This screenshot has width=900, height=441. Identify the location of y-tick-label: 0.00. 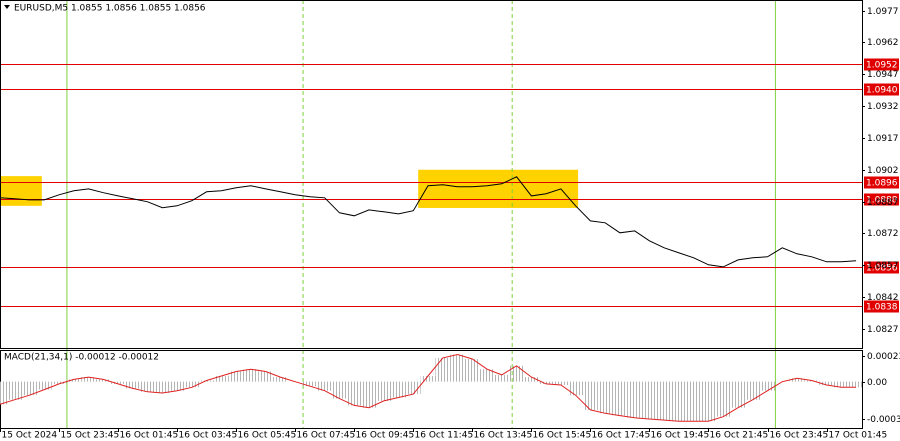
(877, 383).